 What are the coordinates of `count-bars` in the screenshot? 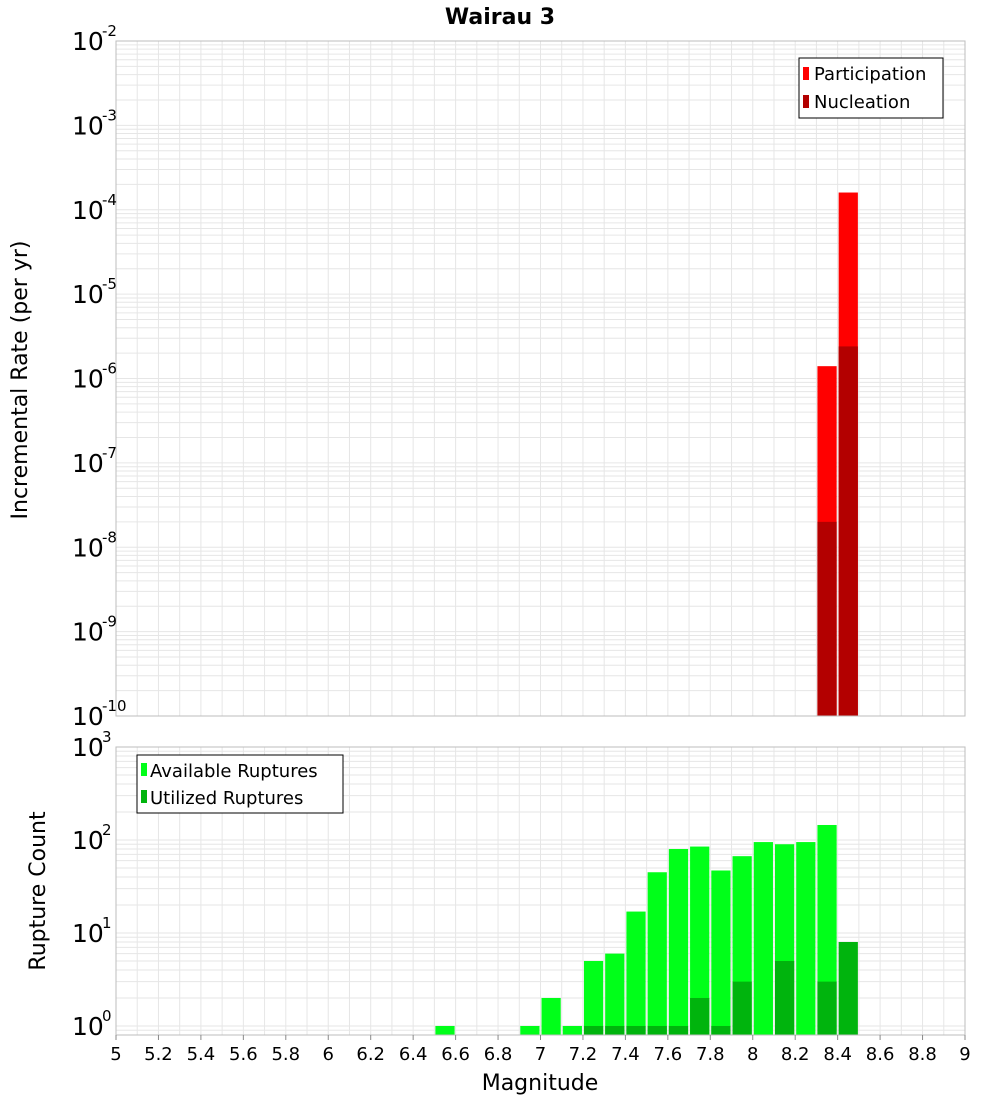 It's located at (646, 929).